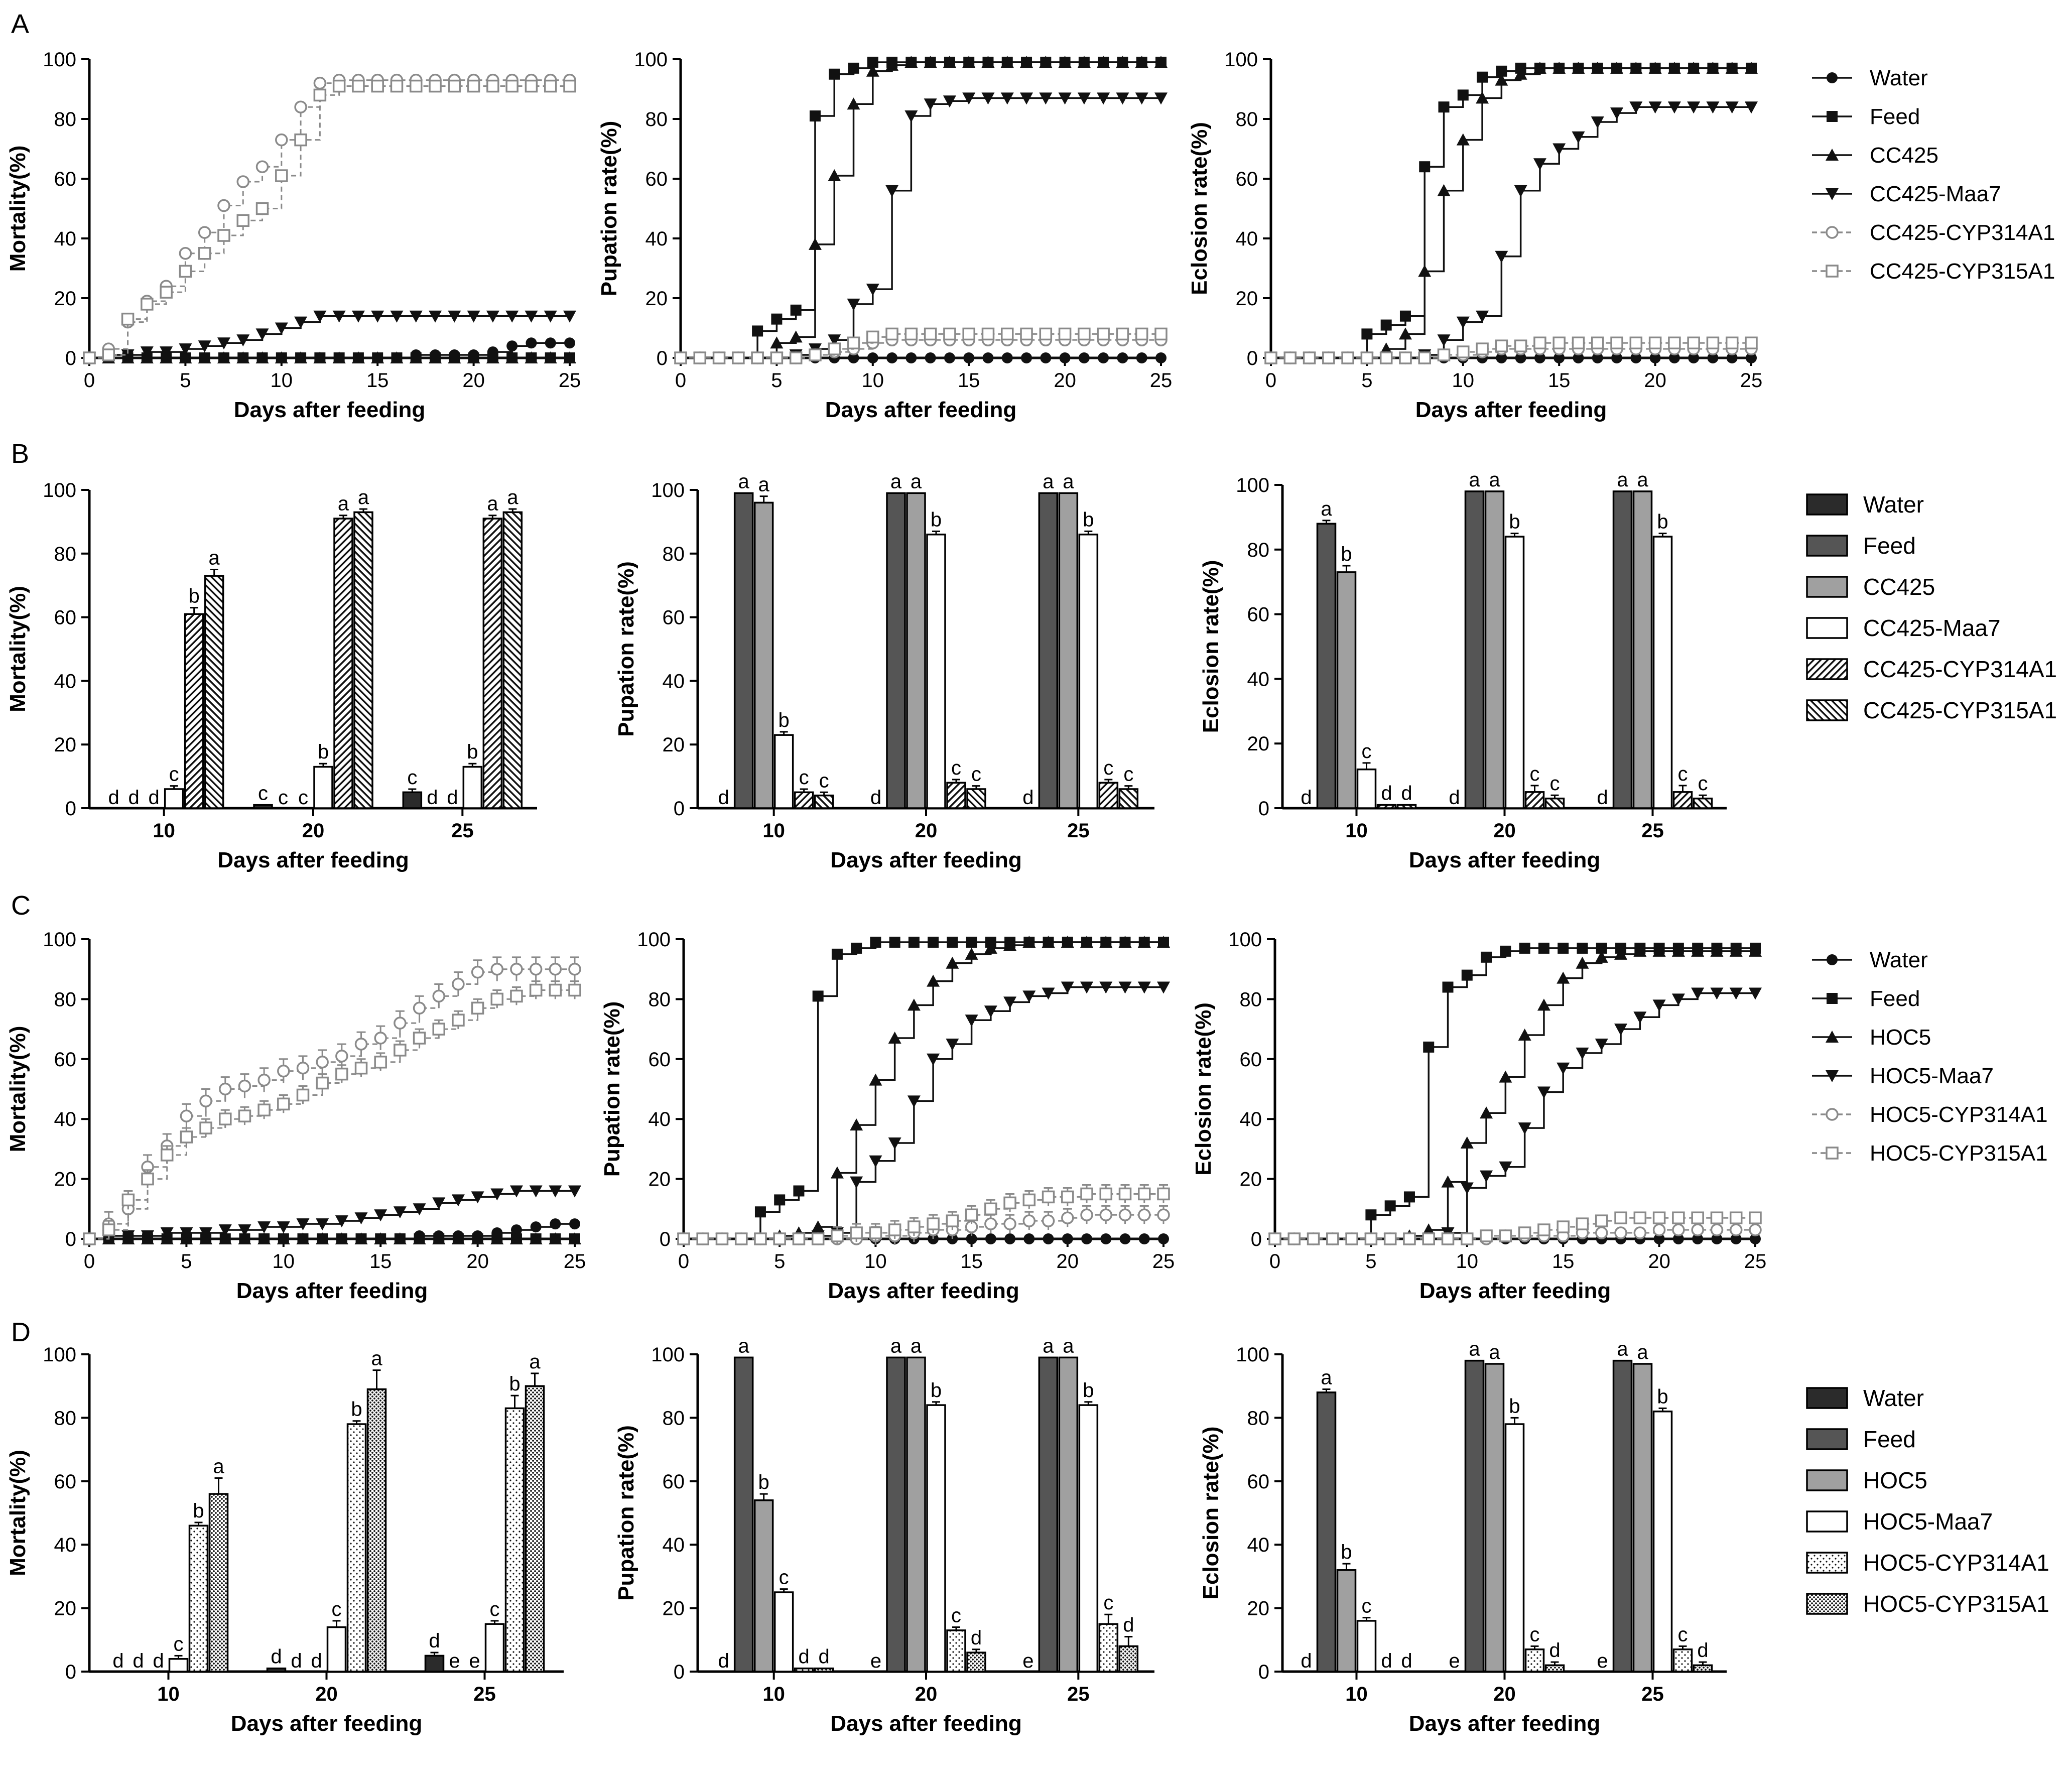 The width and height of the screenshot is (2072, 1778). What do you see at coordinates (356, 1410) in the screenshot?
I see `significance-letter: b` at bounding box center [356, 1410].